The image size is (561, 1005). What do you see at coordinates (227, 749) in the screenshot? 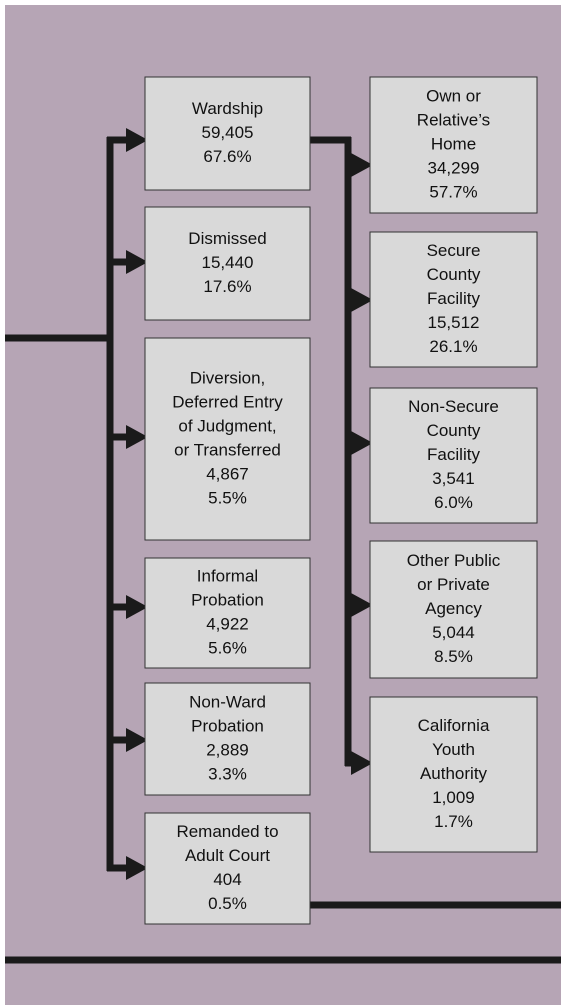
I see `node-label: 2,889` at bounding box center [227, 749].